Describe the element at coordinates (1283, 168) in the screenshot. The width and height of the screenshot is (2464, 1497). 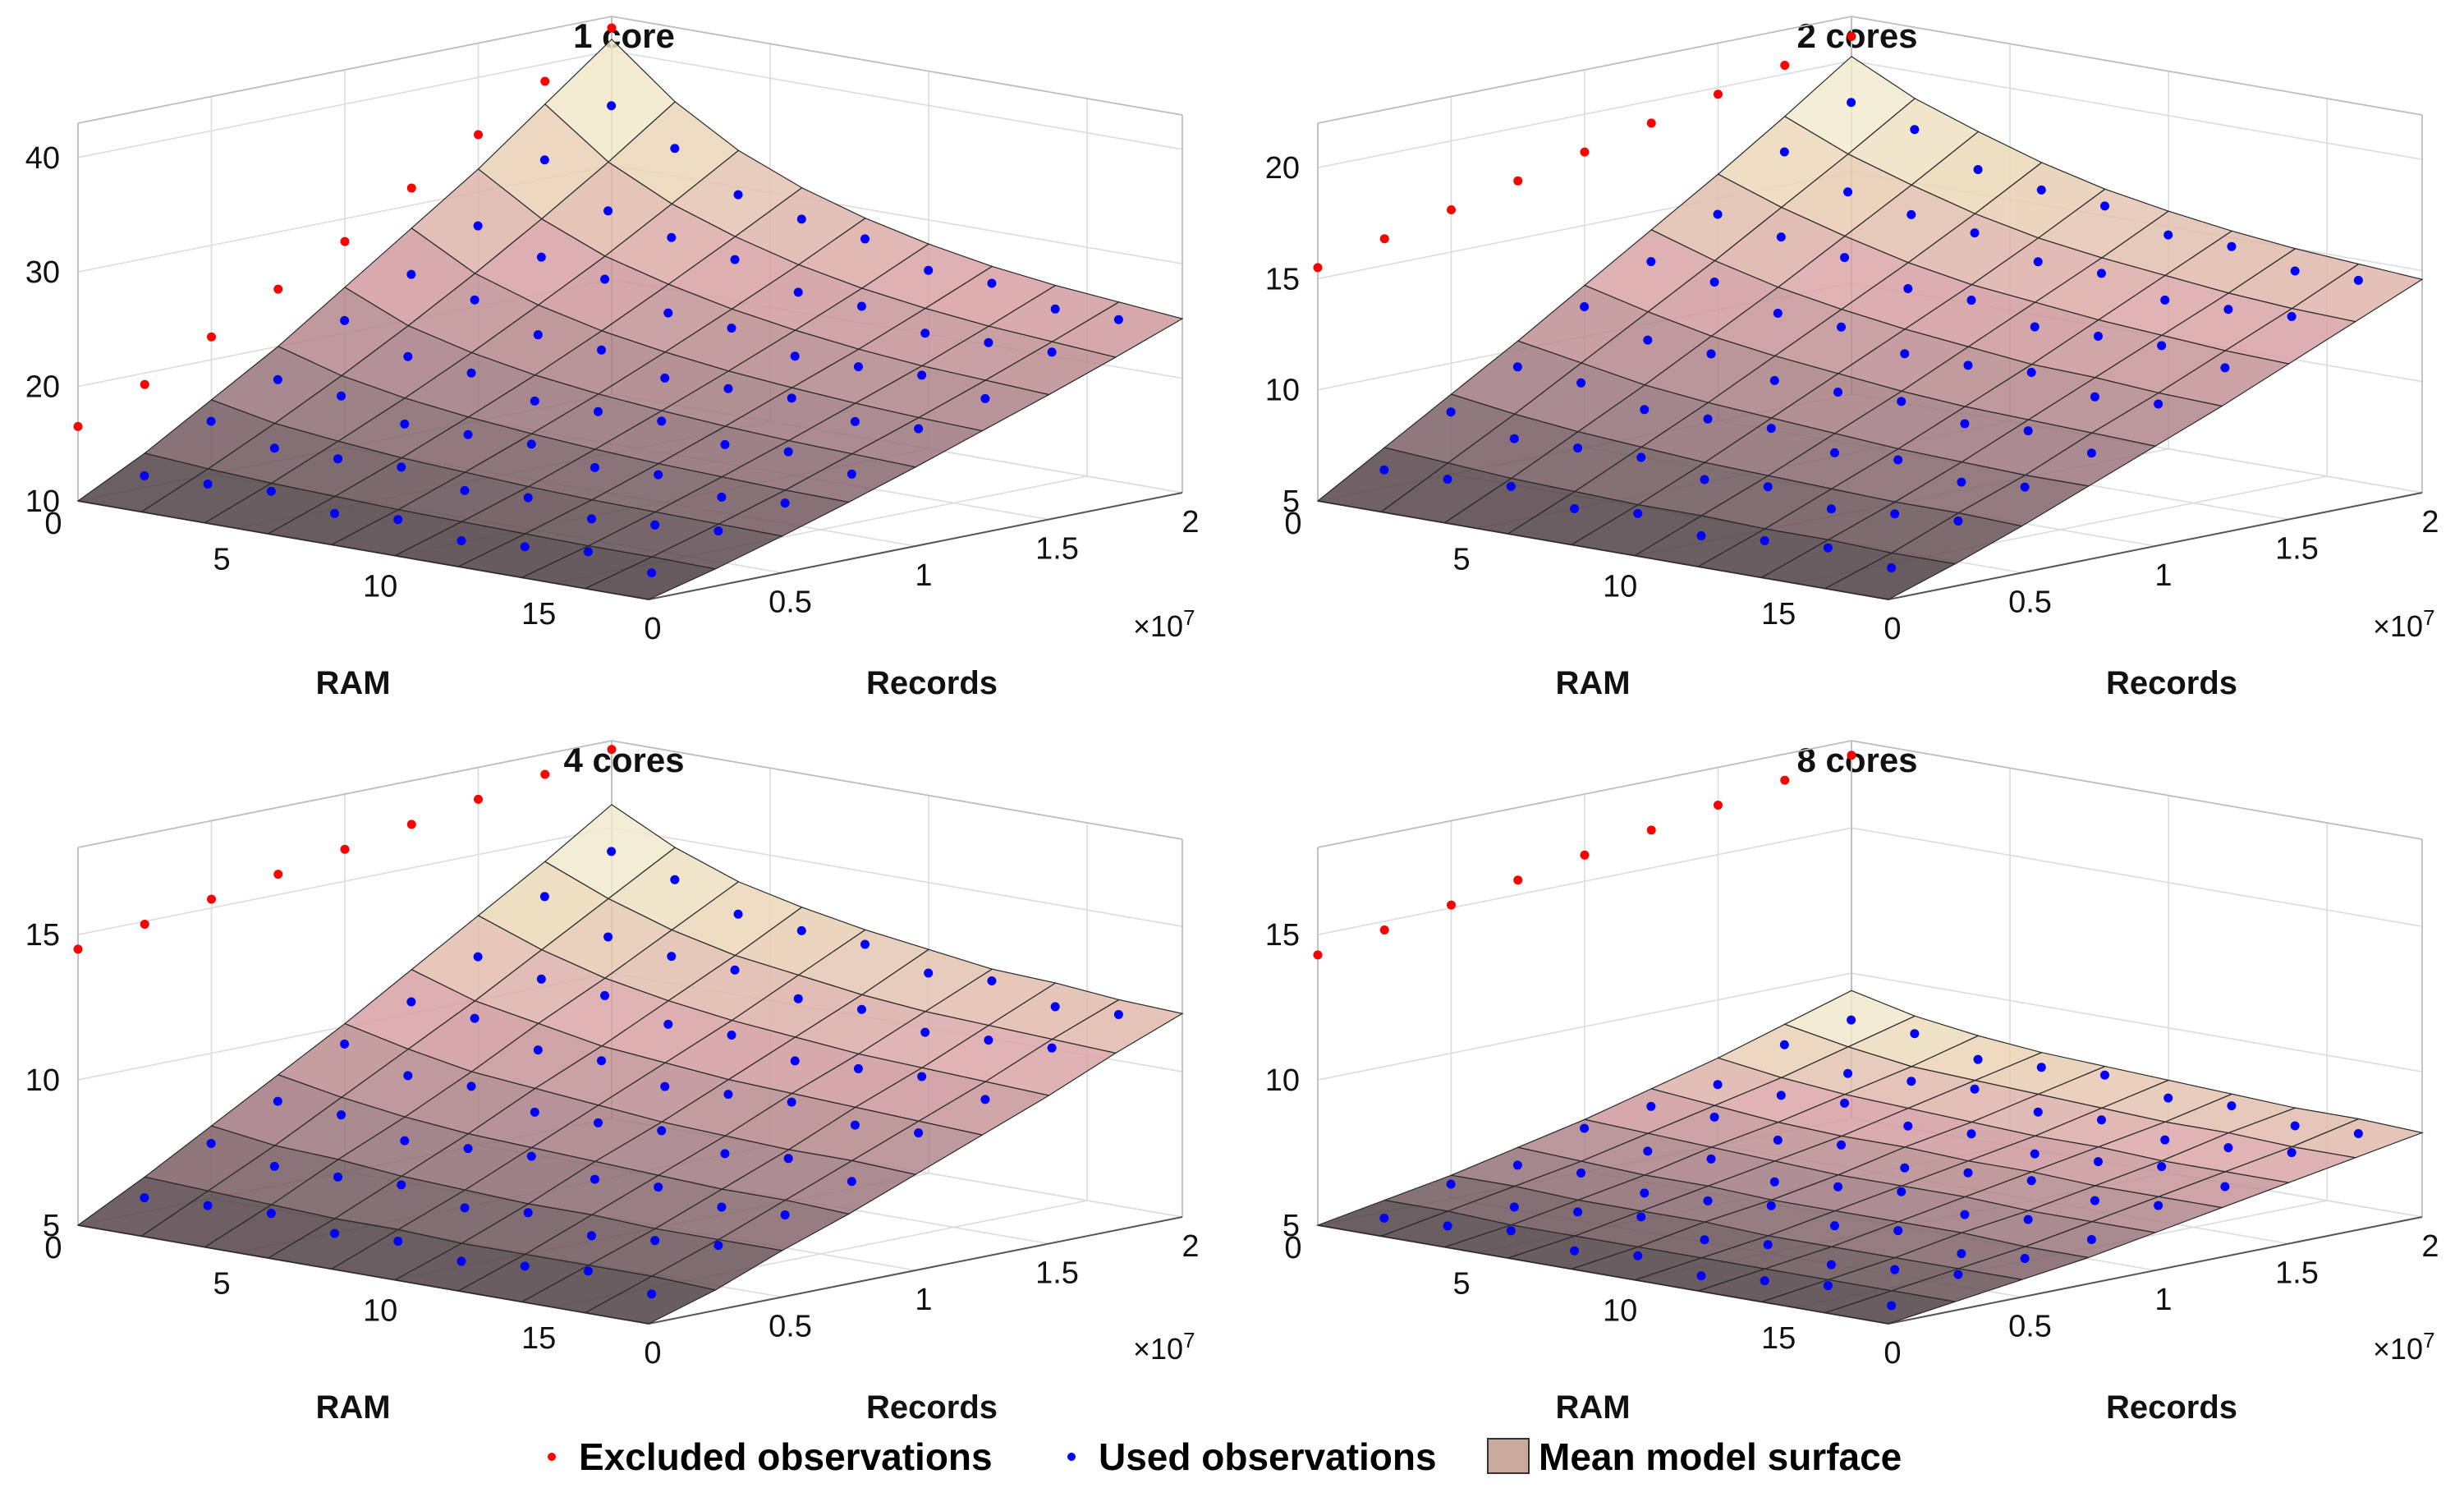
I see `z-tick-label: 20` at that location.